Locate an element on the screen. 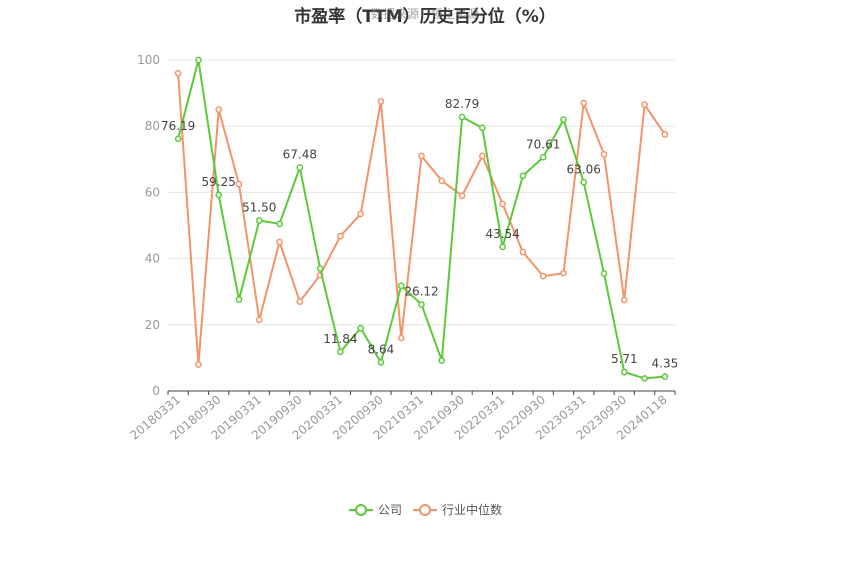 The width and height of the screenshot is (850, 574). y-tick-label: 80 is located at coordinates (152, 126).